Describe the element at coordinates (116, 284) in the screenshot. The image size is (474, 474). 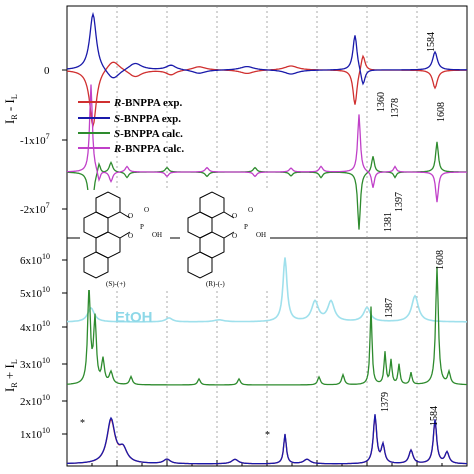
I see `molecule-s-label: (S)-(+)` at that location.